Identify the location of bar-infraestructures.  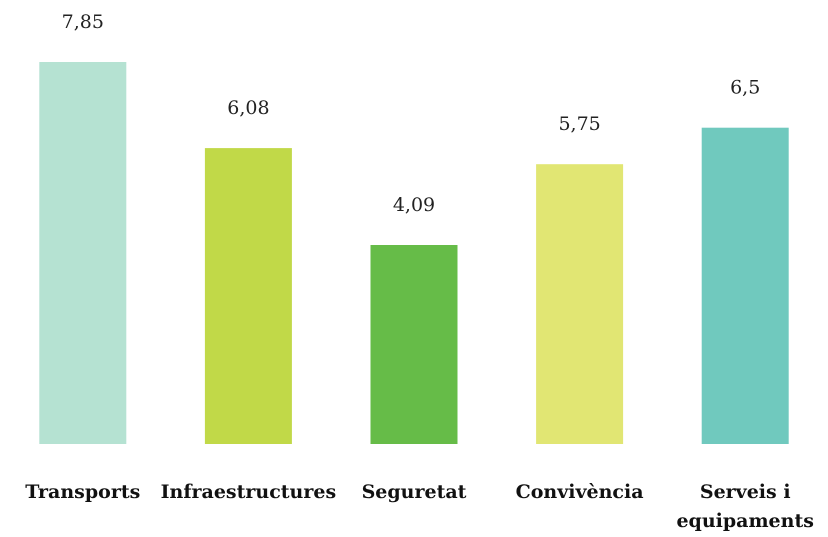
(248, 296).